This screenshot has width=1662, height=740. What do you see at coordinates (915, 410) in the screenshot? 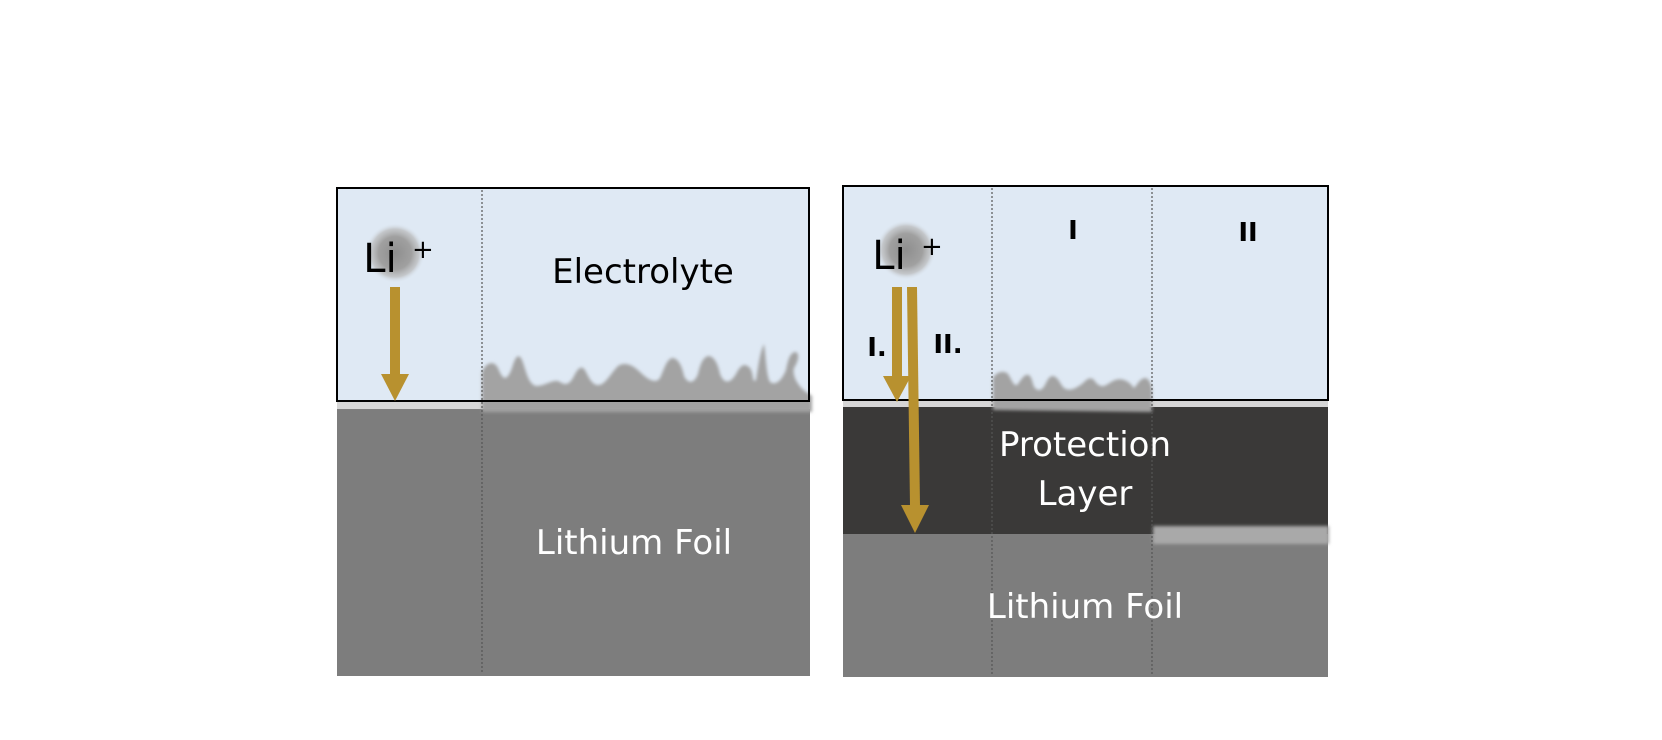
I see `right-path-two-arrow-icon` at bounding box center [915, 410].